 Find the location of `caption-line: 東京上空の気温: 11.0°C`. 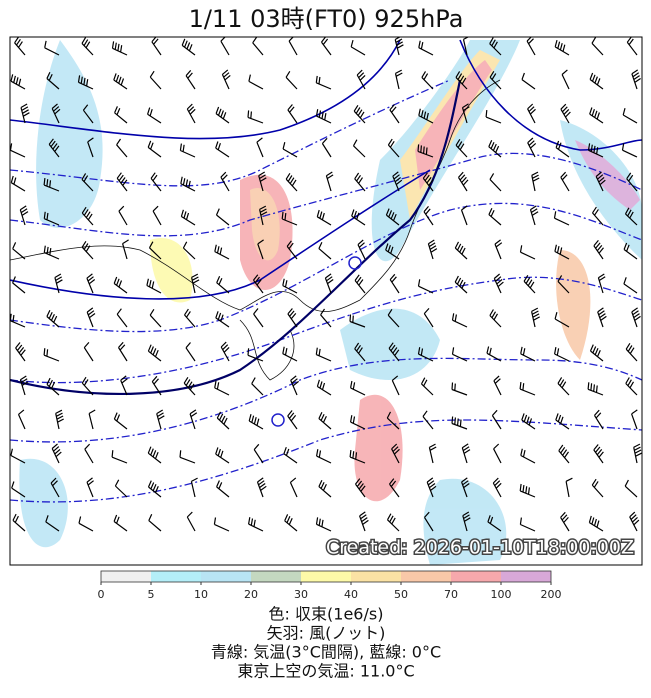

caption-line: 東京上空の気温: 11.0°C is located at coordinates (325, 671).